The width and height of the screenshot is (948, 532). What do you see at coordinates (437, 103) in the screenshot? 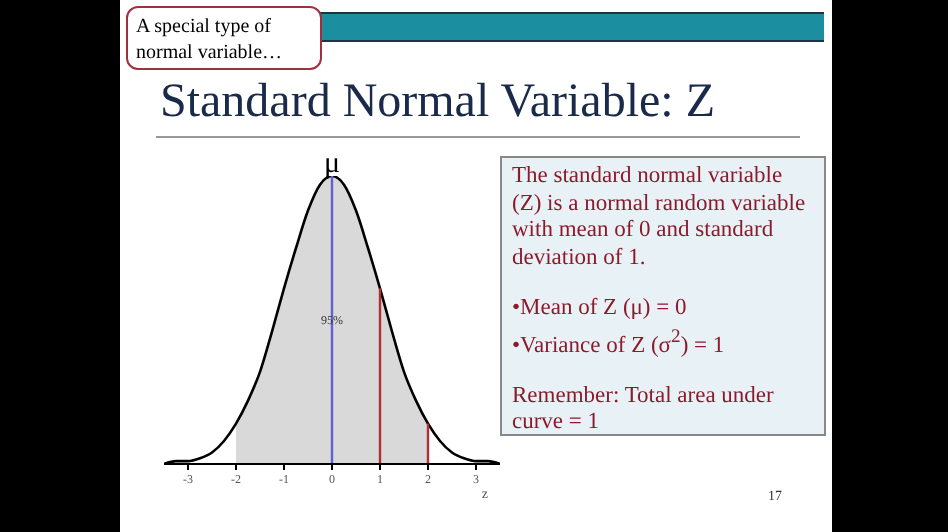
I see `chart-title: Standard Normal Variable: Z` at bounding box center [437, 103].